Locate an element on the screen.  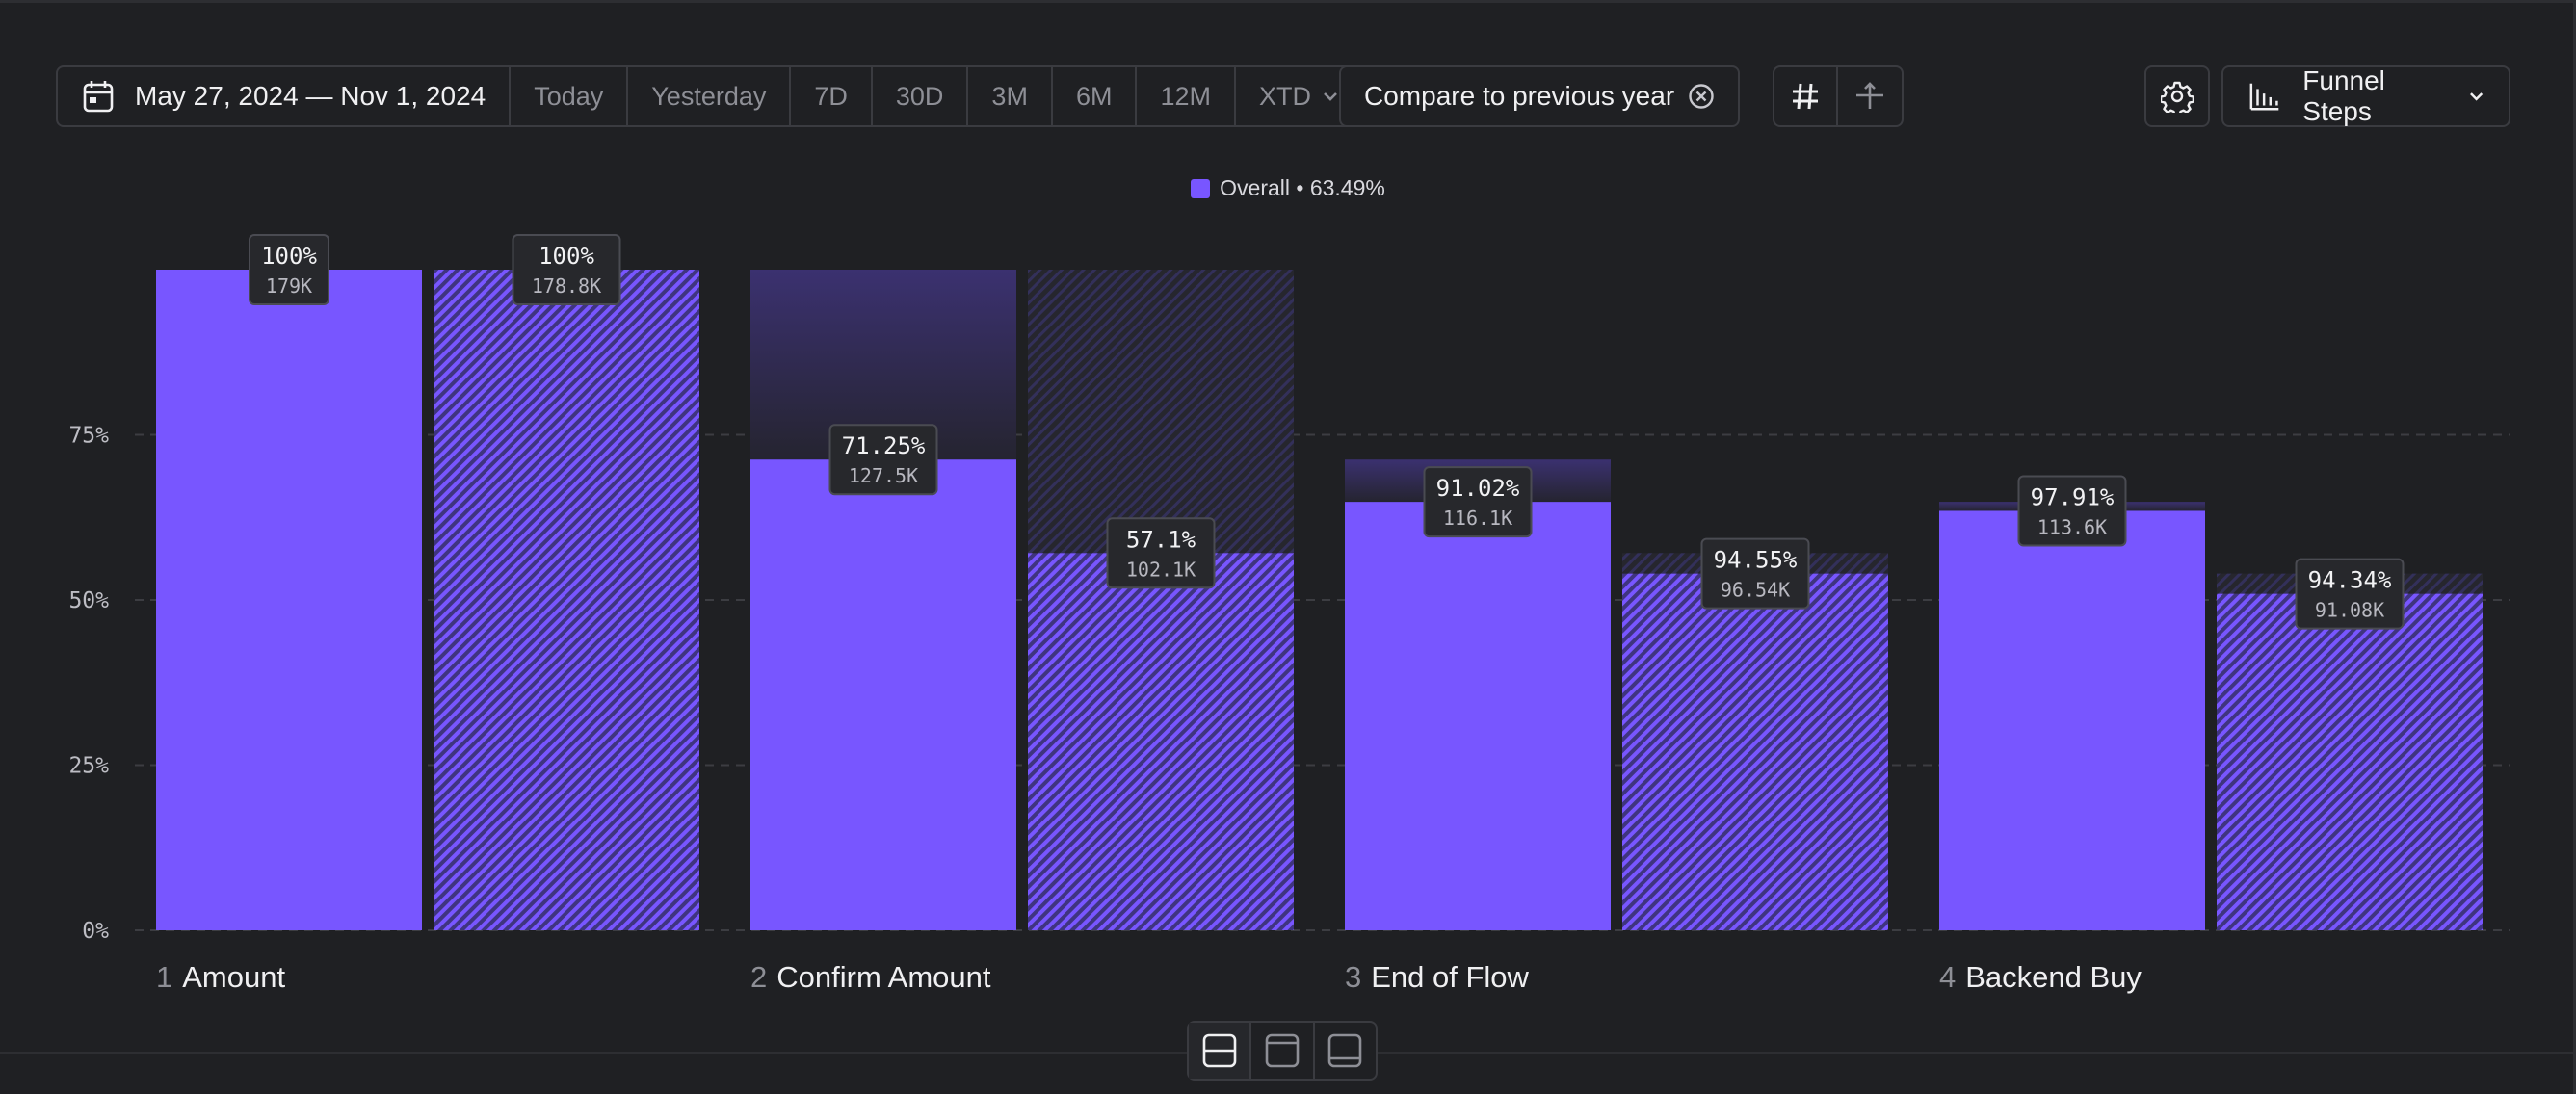
layout-split-button is located at coordinates (1221, 1051).